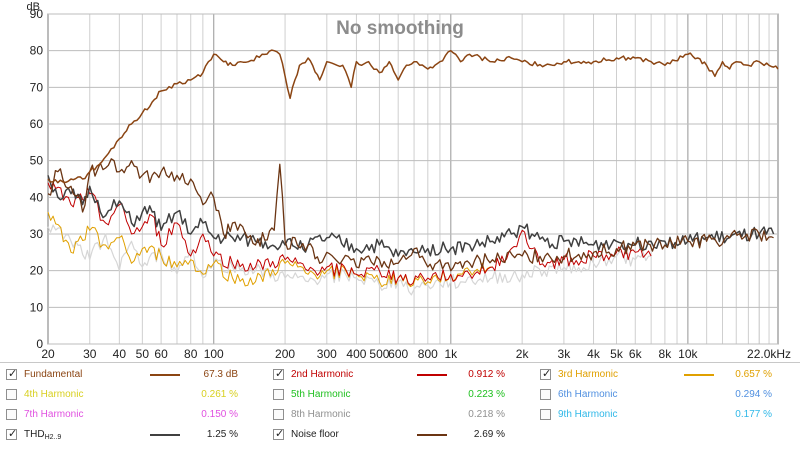 The height and width of the screenshot is (449, 800). Describe the element at coordinates (666, 415) in the screenshot. I see `legend-entry-9th-harmonic: 9th Harmonic 0.177 %` at that location.